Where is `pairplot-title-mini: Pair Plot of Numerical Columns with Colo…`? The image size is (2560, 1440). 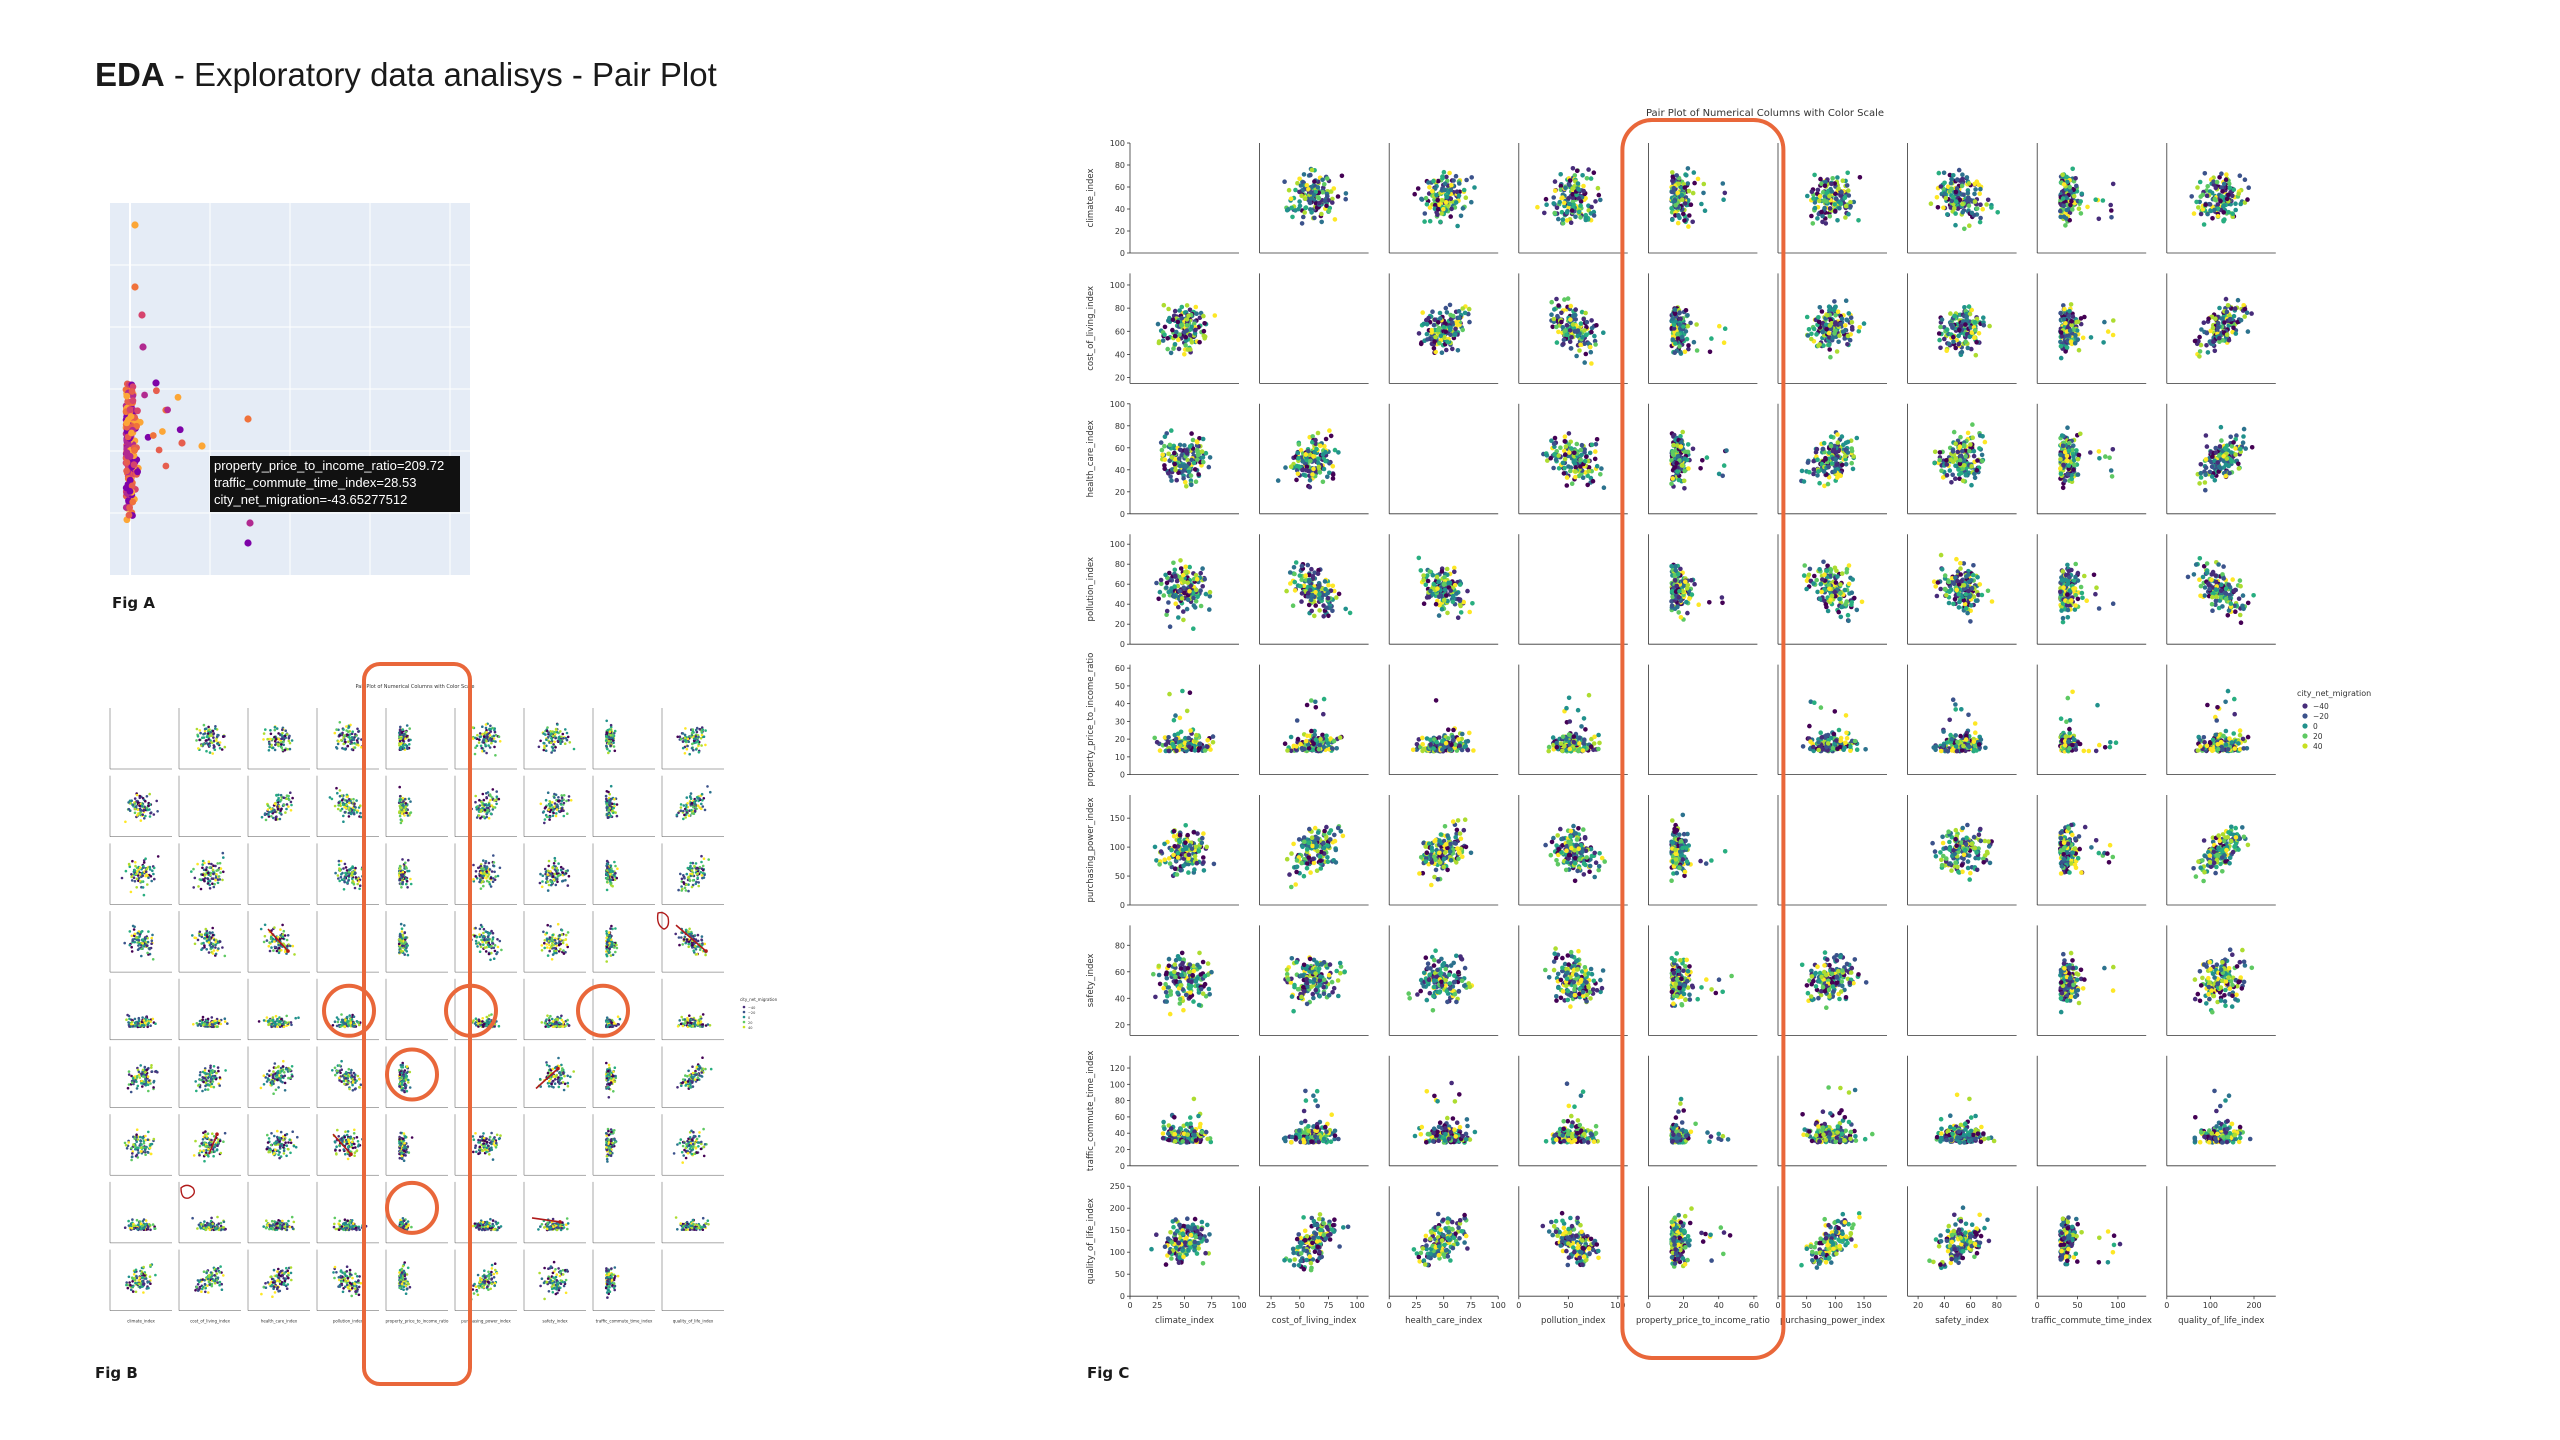 pairplot-title-mini: Pair Plot of Numerical Columns with Colo… is located at coordinates (414, 687).